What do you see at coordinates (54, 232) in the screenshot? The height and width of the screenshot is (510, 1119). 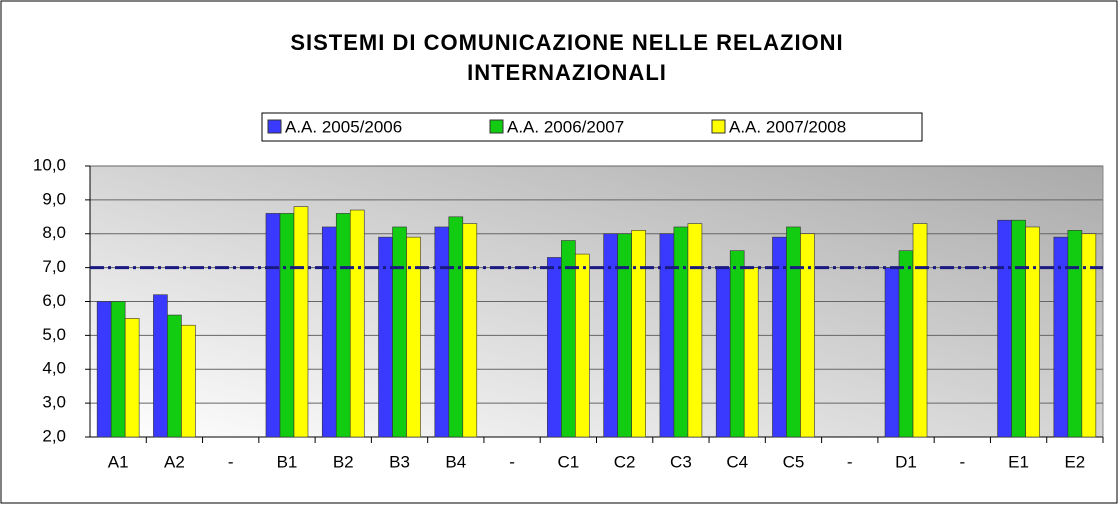 I see `y-tick-label: 8,0` at bounding box center [54, 232].